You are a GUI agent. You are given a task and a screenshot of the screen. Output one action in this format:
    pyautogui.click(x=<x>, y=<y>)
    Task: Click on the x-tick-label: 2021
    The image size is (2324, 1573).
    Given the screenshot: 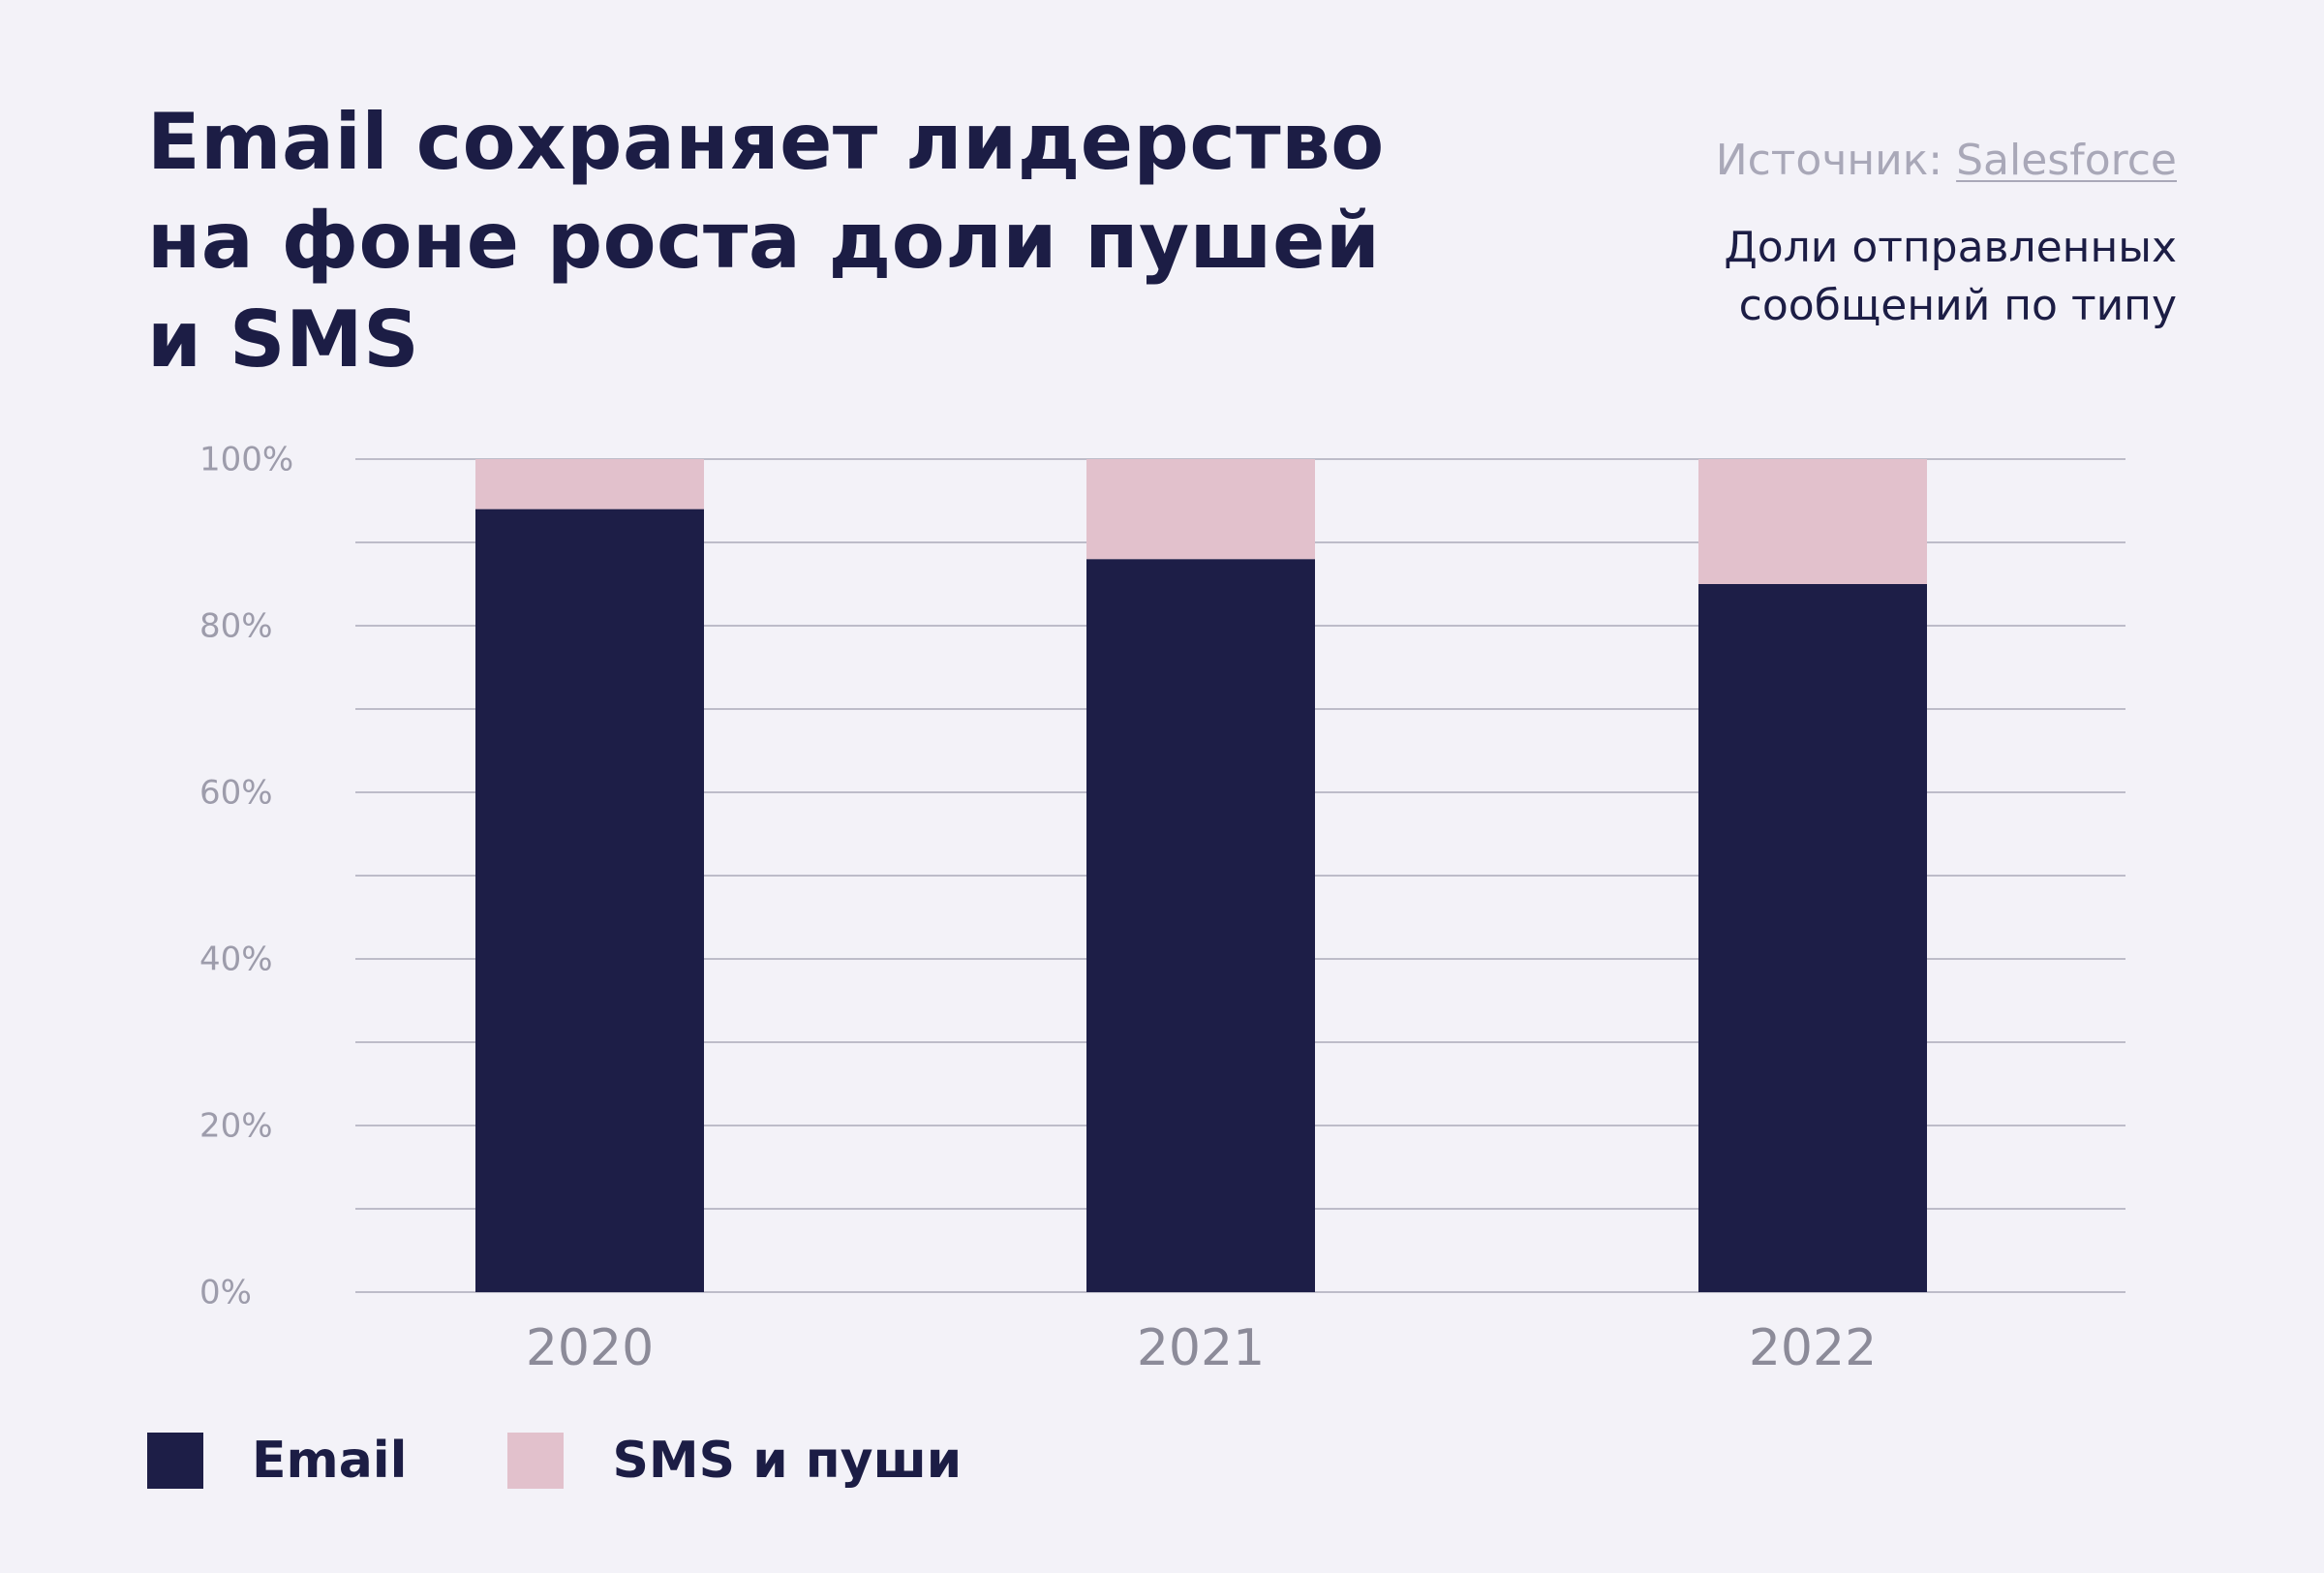 What is the action you would take?
    pyautogui.click(x=1201, y=1348)
    